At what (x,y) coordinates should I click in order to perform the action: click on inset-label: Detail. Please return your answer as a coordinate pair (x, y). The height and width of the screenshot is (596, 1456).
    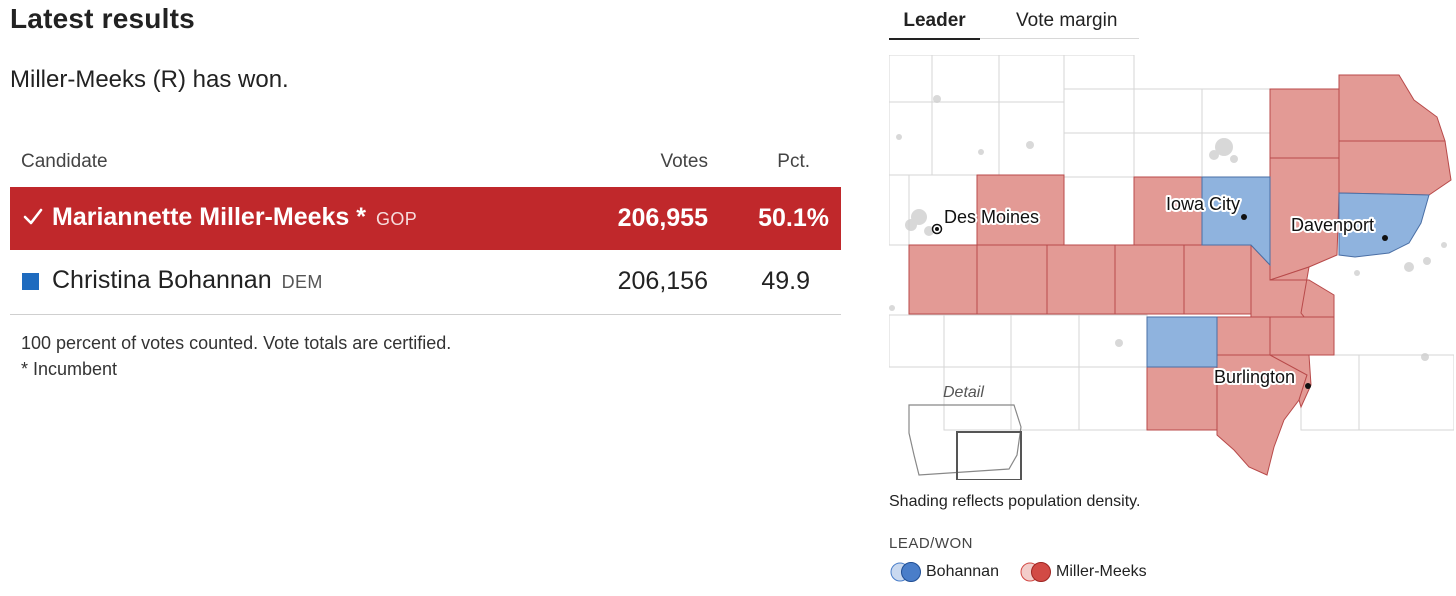
    Looking at the image, I should click on (963, 392).